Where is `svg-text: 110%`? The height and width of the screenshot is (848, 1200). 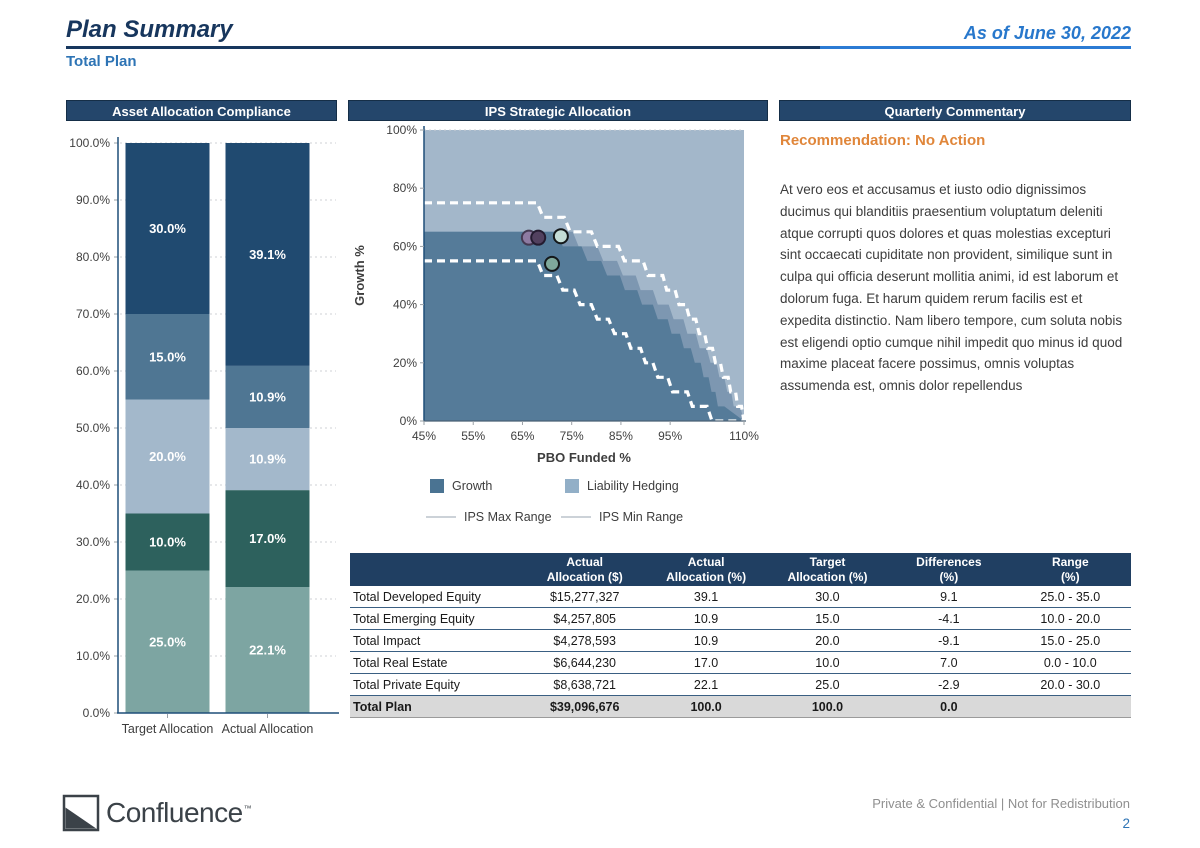
svg-text: 110% is located at coordinates (744, 436).